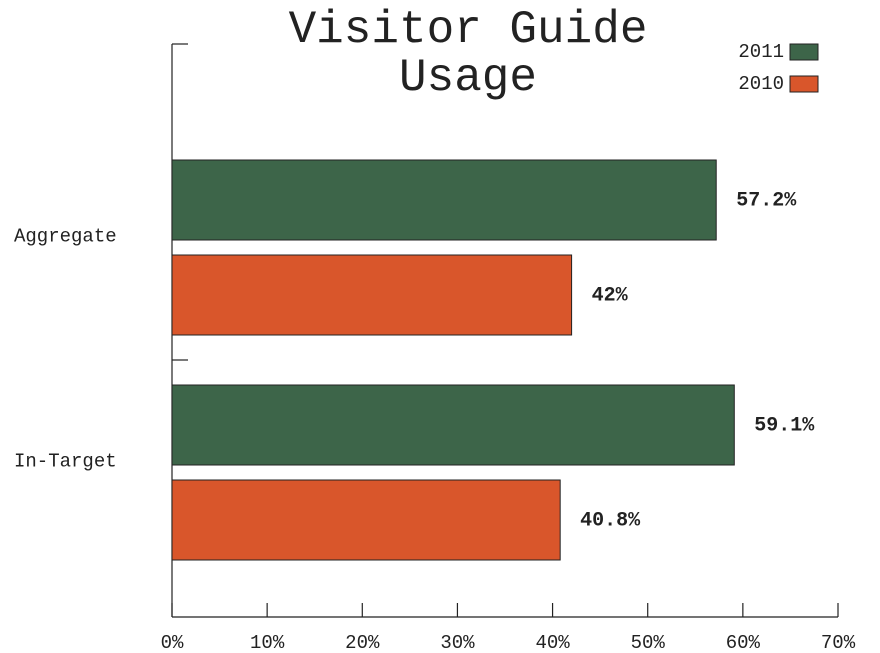 This screenshot has width=880, height=653. I want to click on x-tick-label: 0%, so click(172, 642).